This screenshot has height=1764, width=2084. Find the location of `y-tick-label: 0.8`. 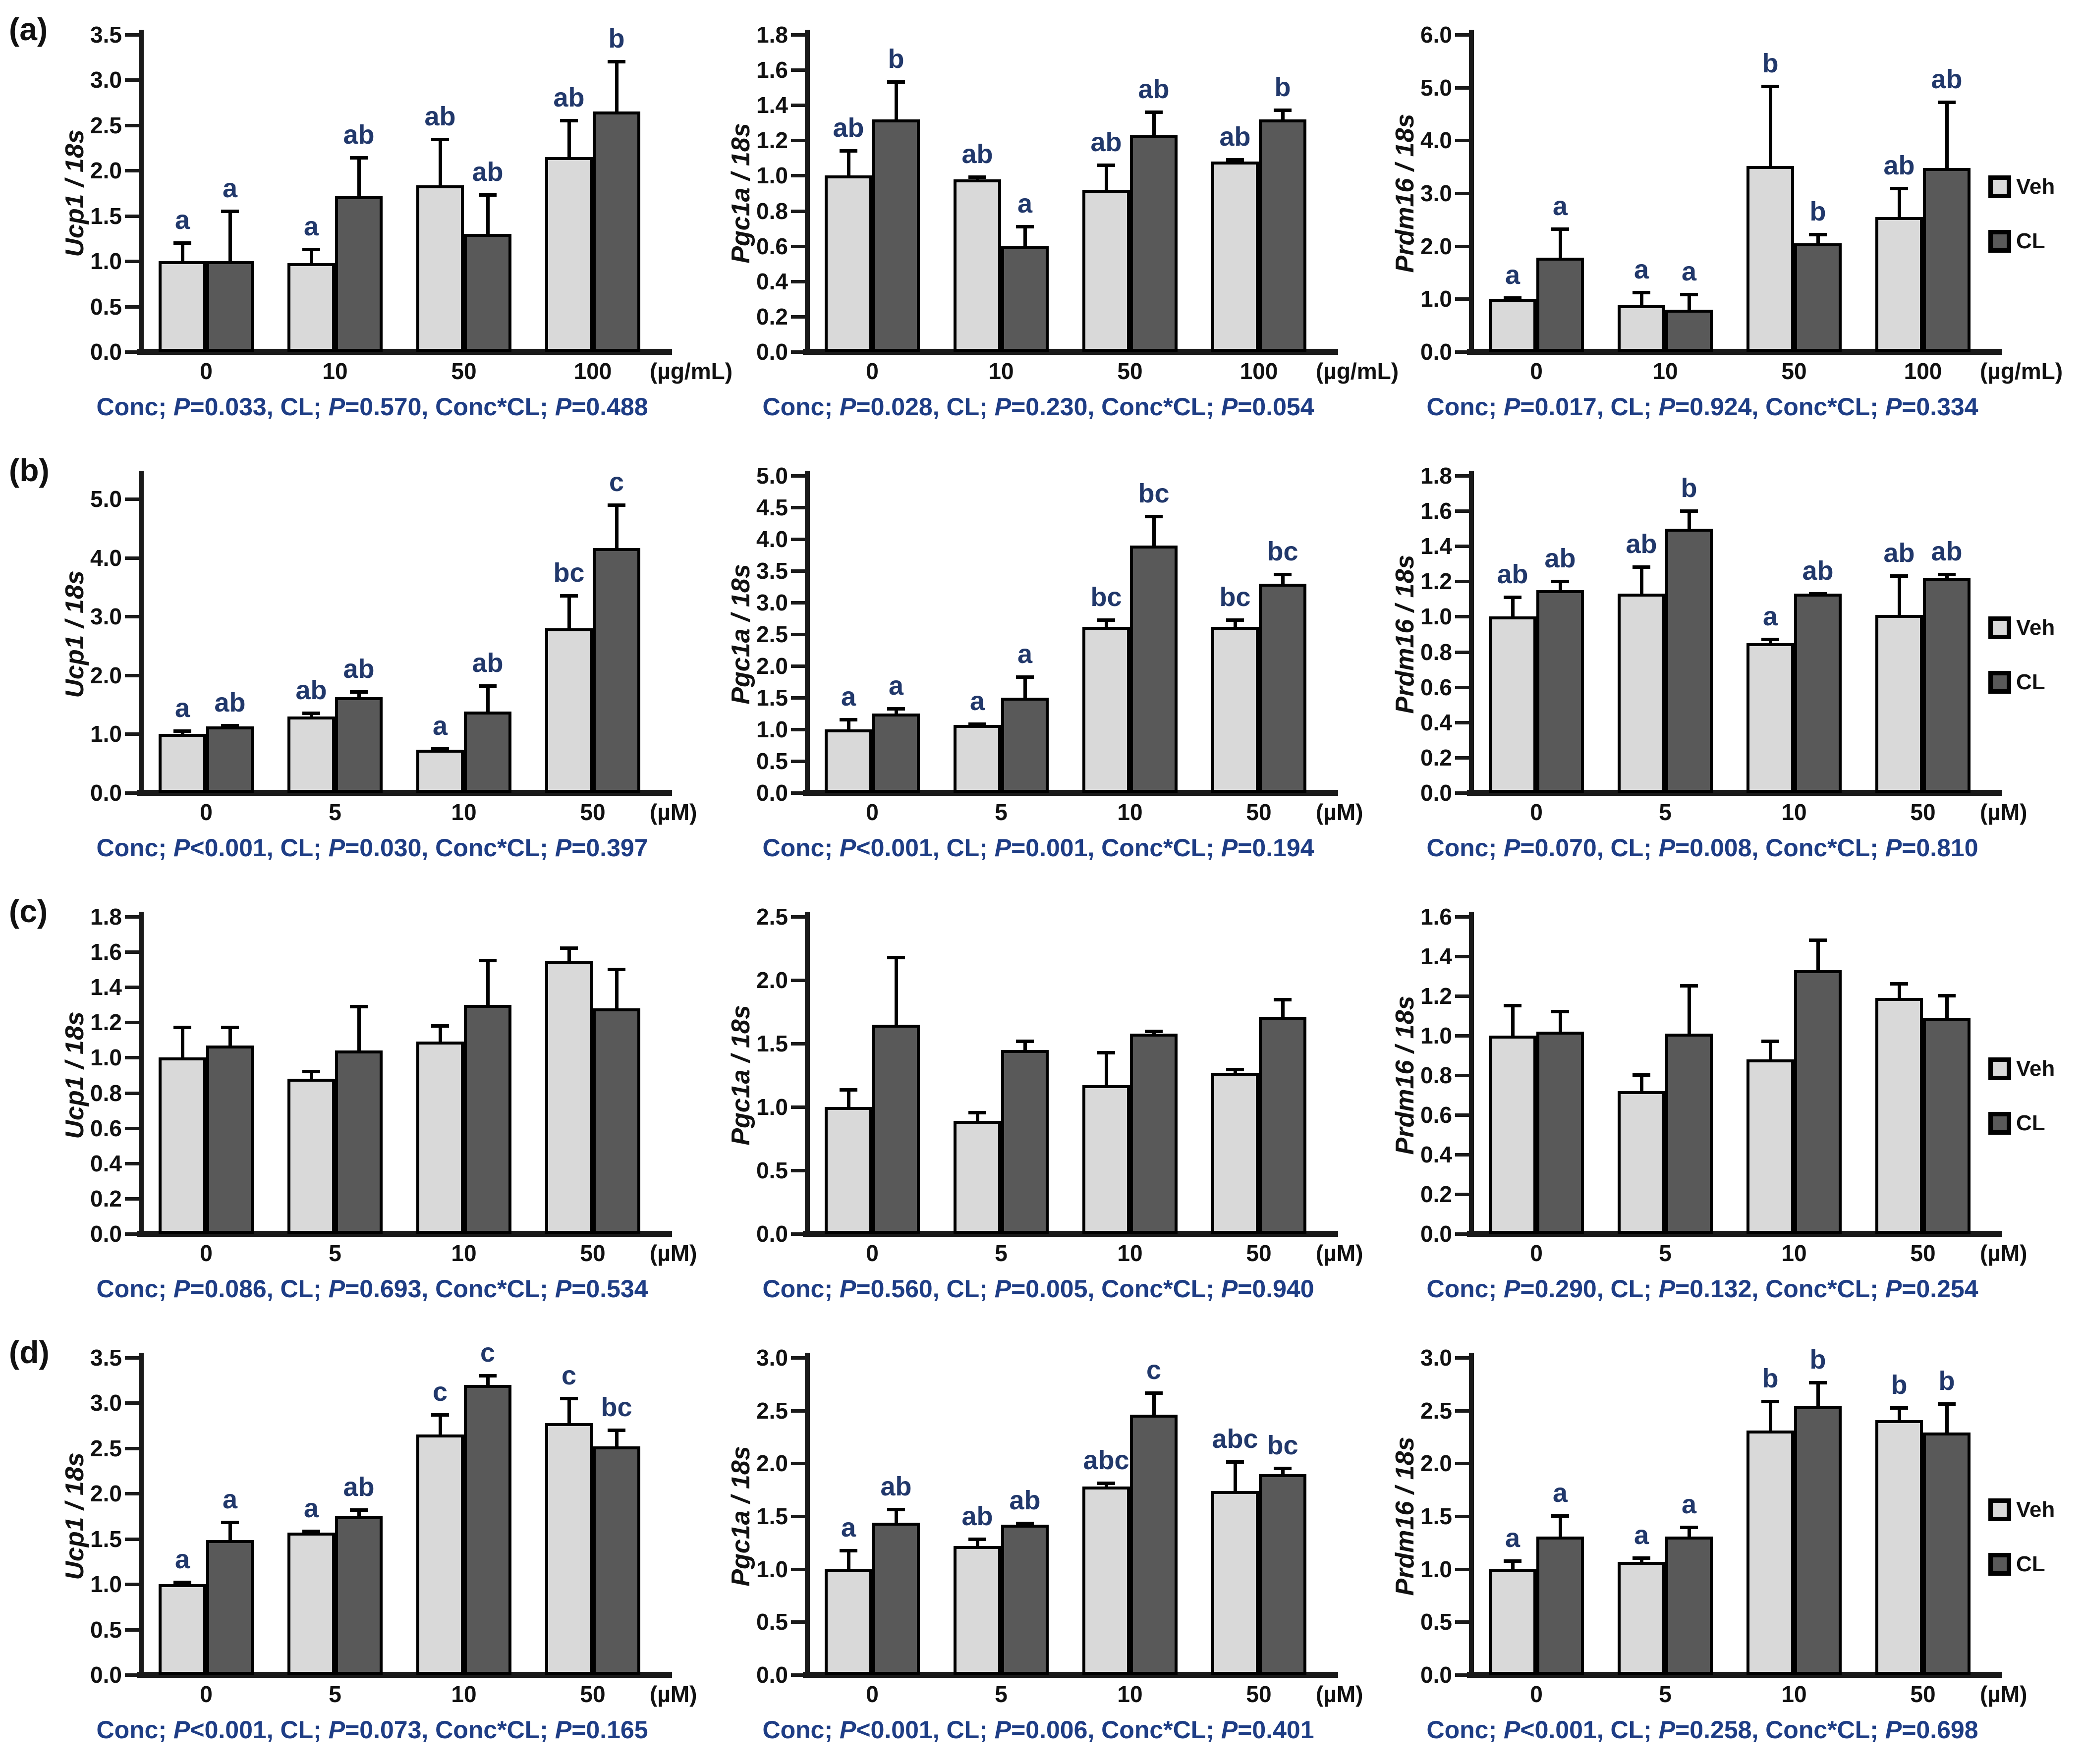

y-tick-label: 0.8 is located at coordinates (772, 211).